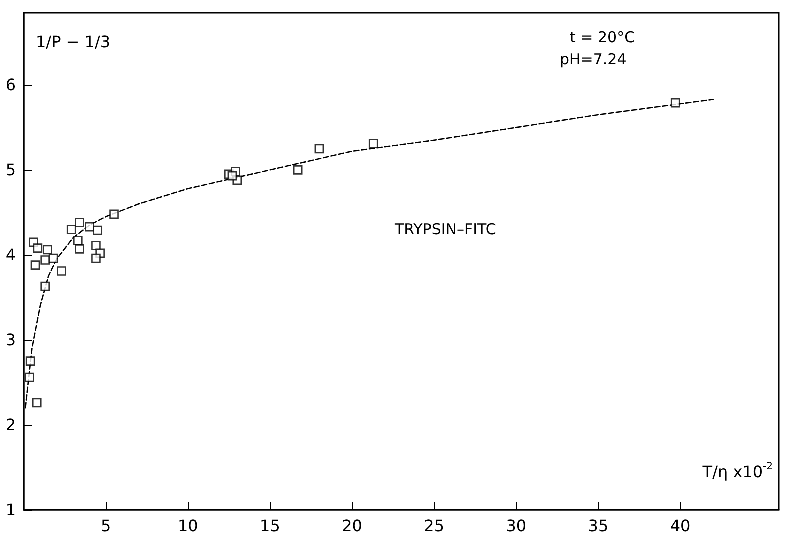 The width and height of the screenshot is (789, 537). What do you see at coordinates (516, 526) in the screenshot?
I see `x-tick-label: 30` at bounding box center [516, 526].